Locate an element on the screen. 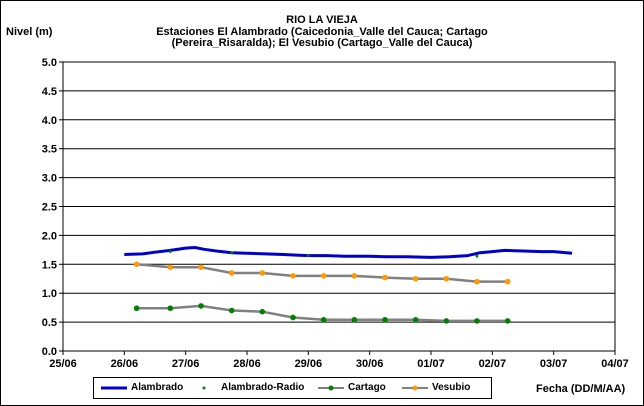  x-axis-label: Fecha (DD/M/AA) is located at coordinates (581, 389).